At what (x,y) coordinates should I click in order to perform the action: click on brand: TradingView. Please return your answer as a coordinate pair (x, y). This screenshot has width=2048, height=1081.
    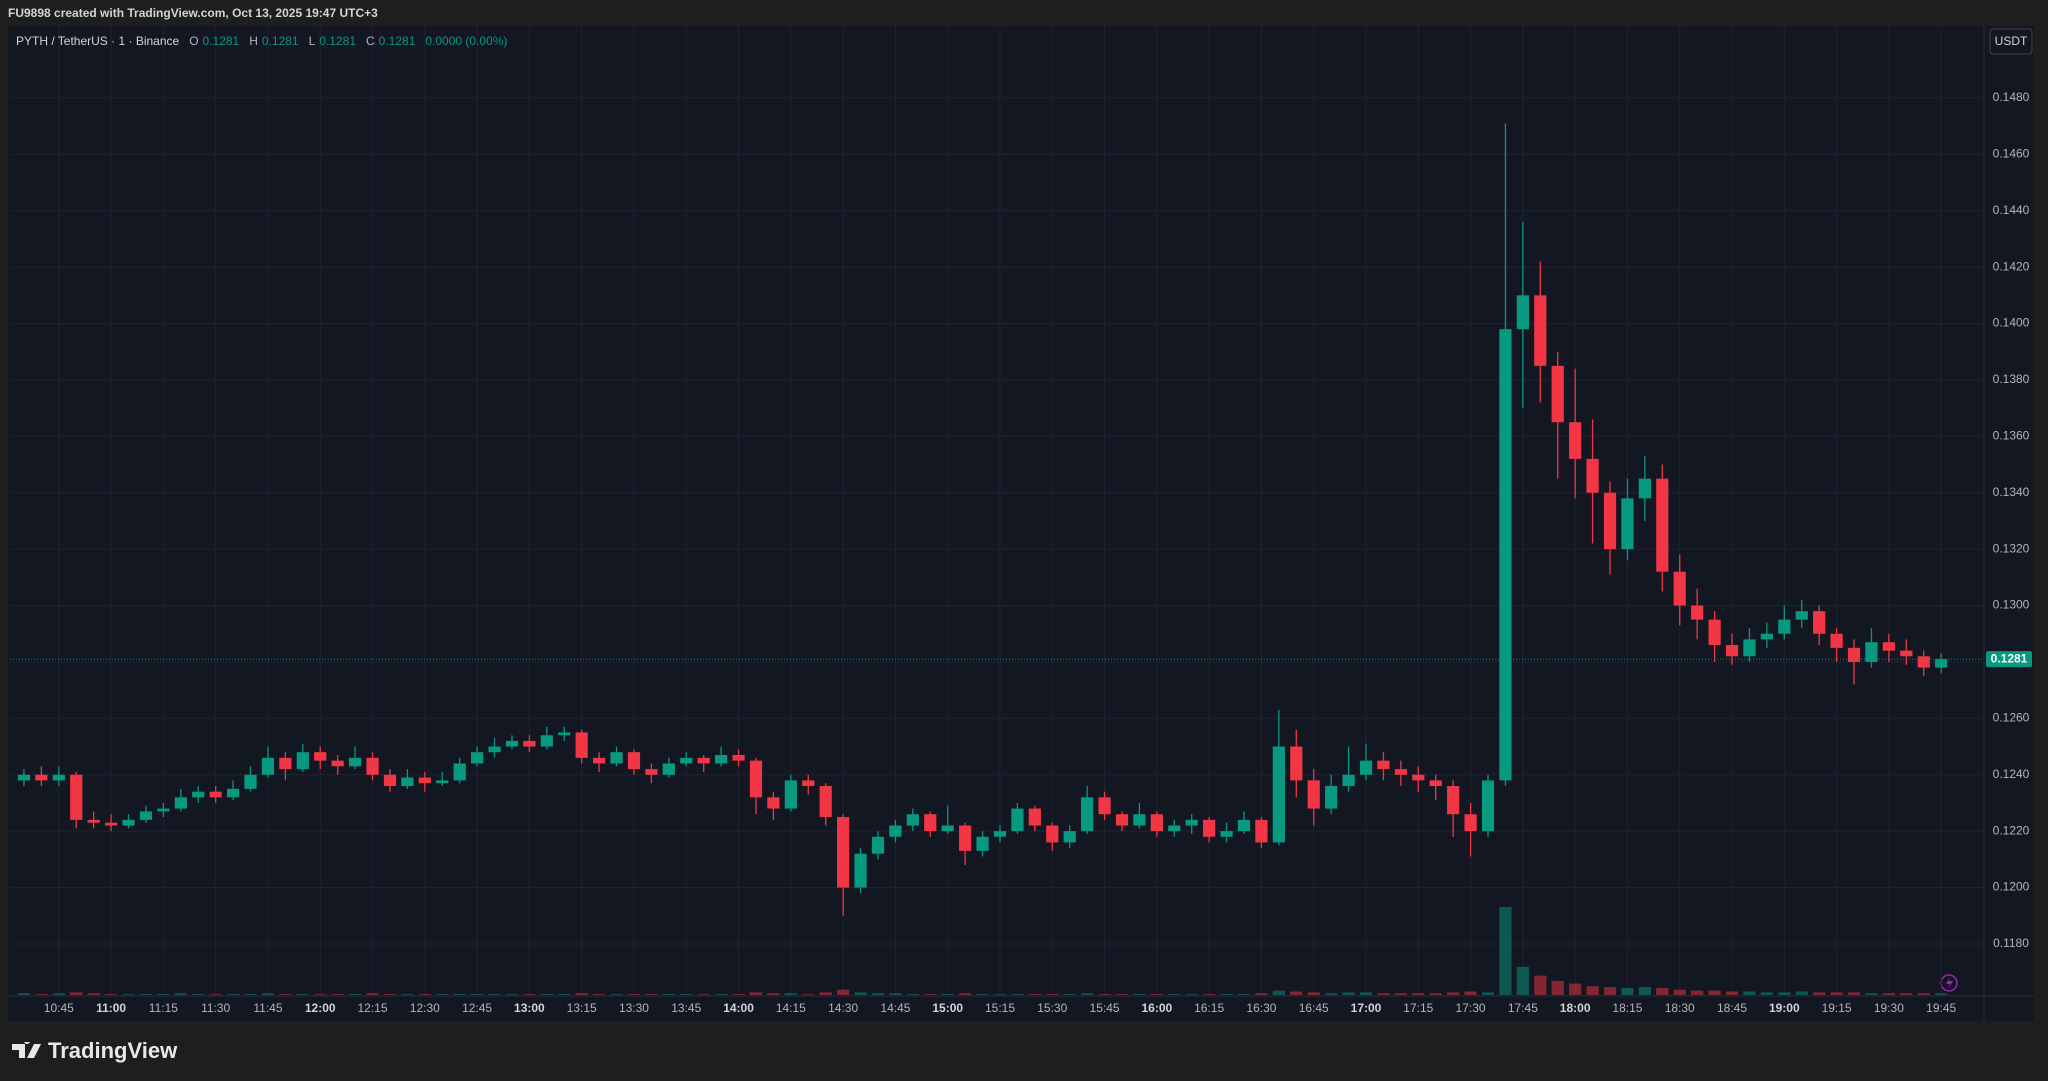
    Looking at the image, I should click on (94, 1051).